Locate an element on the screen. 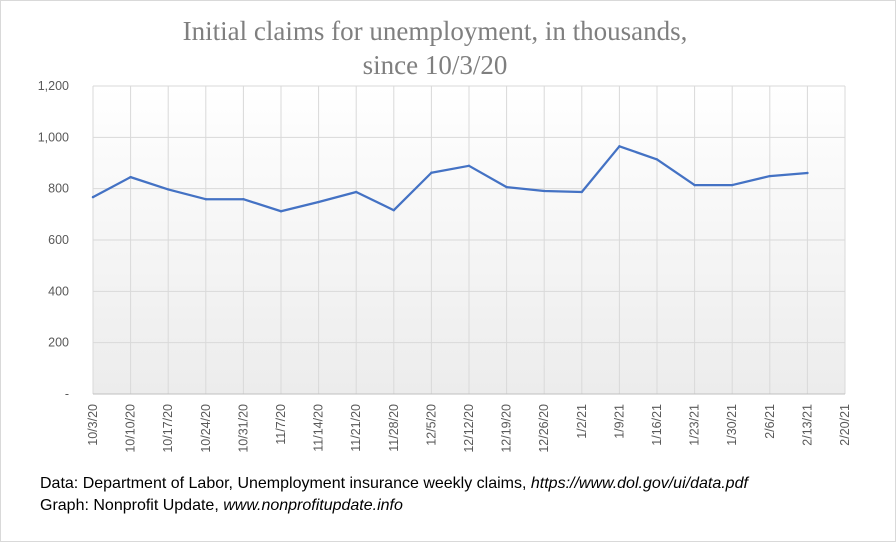 The height and width of the screenshot is (542, 896). x-tick-label: 12/19/20 is located at coordinates (507, 428).